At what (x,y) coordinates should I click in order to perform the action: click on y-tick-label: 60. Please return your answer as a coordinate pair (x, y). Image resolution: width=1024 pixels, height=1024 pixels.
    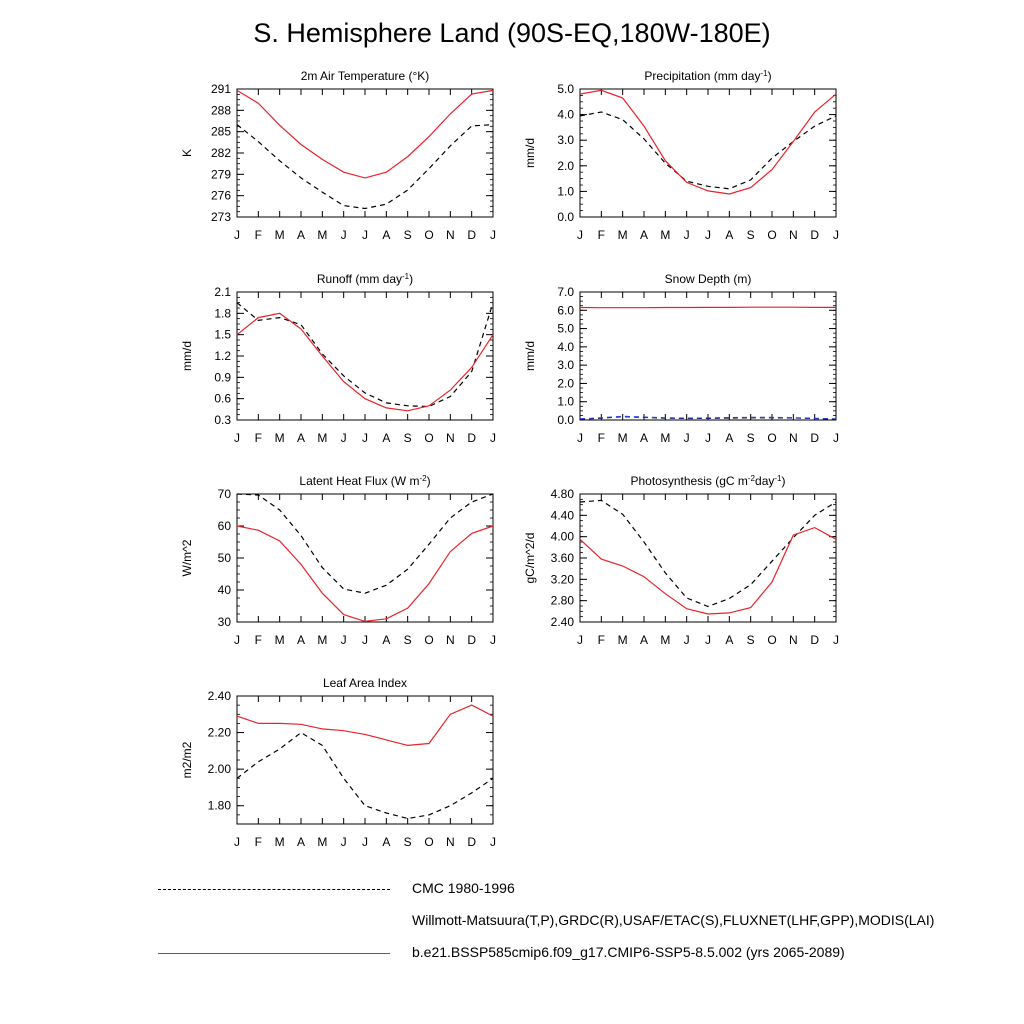
    Looking at the image, I should click on (225, 526).